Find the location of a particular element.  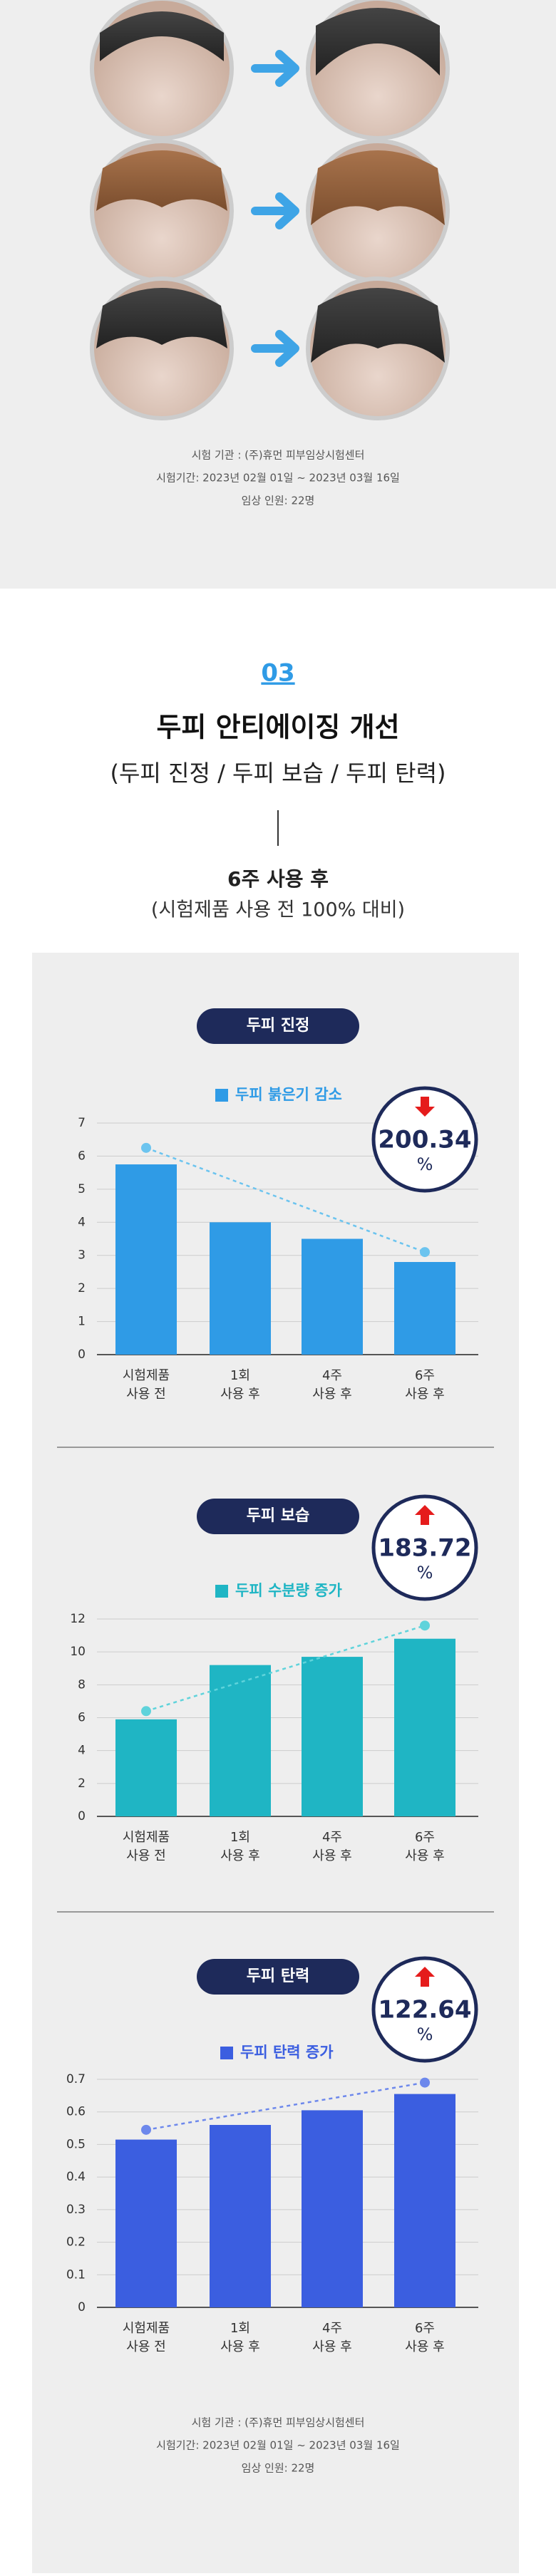

badge-value: 200.34 is located at coordinates (424, 1140).